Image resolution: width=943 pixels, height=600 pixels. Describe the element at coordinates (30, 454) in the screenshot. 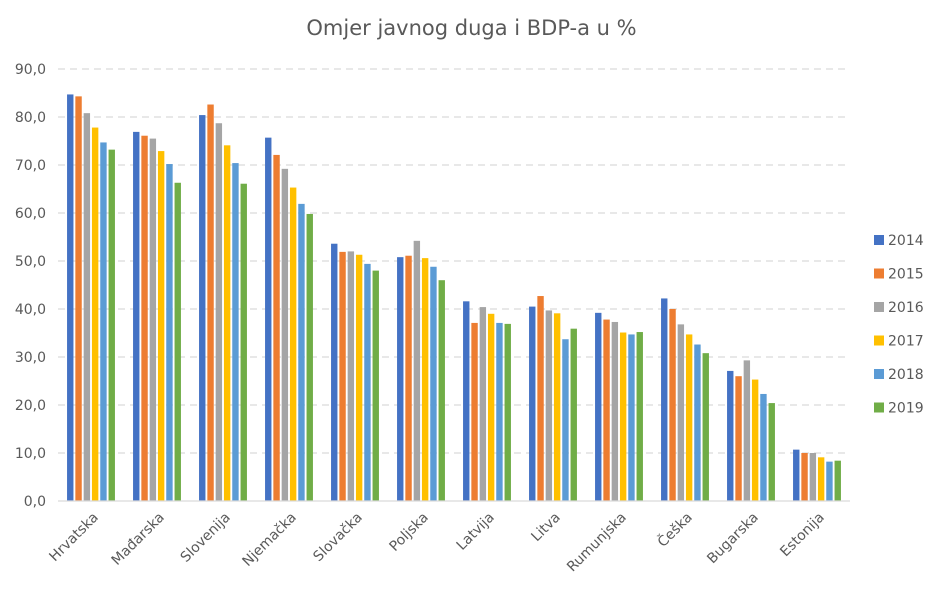

I see `y-tick-label: 10,0` at that location.